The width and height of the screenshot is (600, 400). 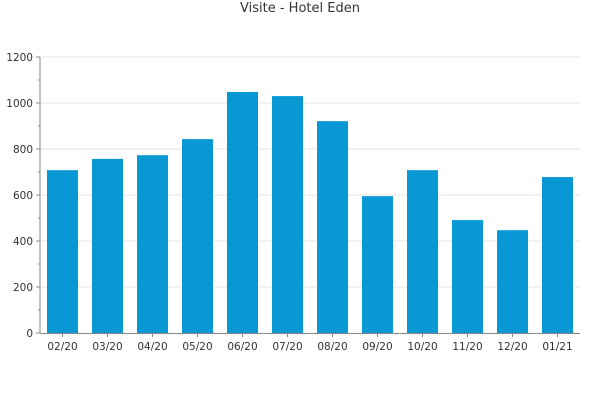 What do you see at coordinates (19, 104) in the screenshot?
I see `y-tick-label: 1000` at bounding box center [19, 104].